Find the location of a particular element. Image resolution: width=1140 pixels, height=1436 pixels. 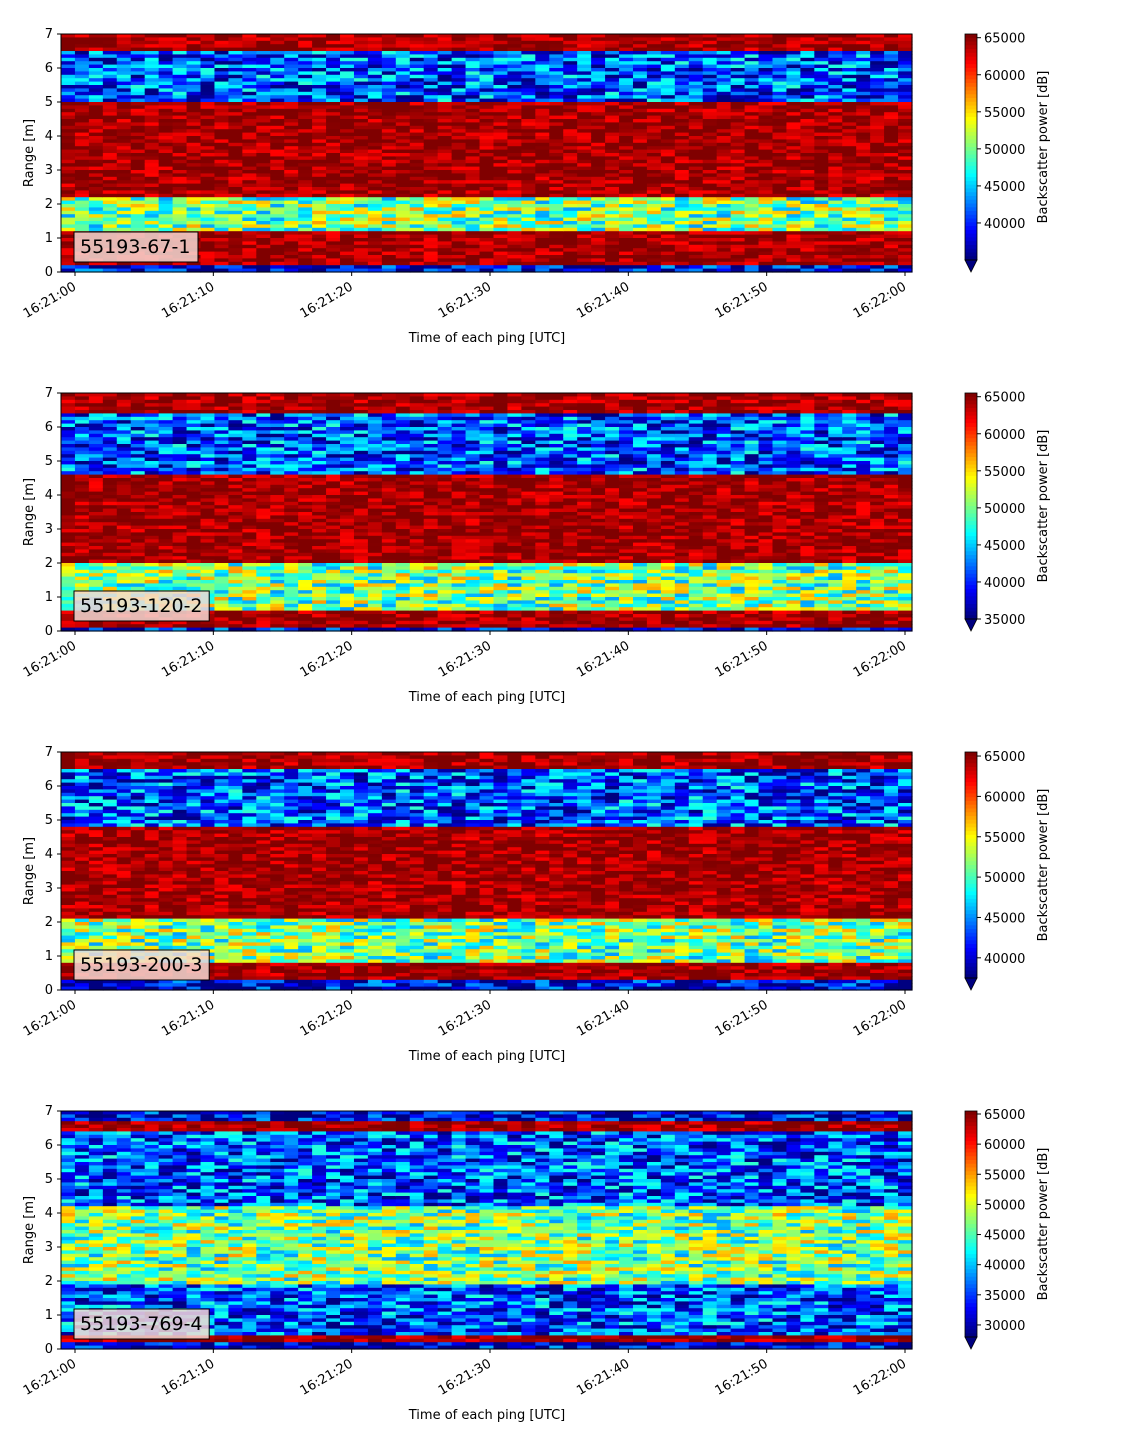

colorbar-step is located at coordinates (971, 73).